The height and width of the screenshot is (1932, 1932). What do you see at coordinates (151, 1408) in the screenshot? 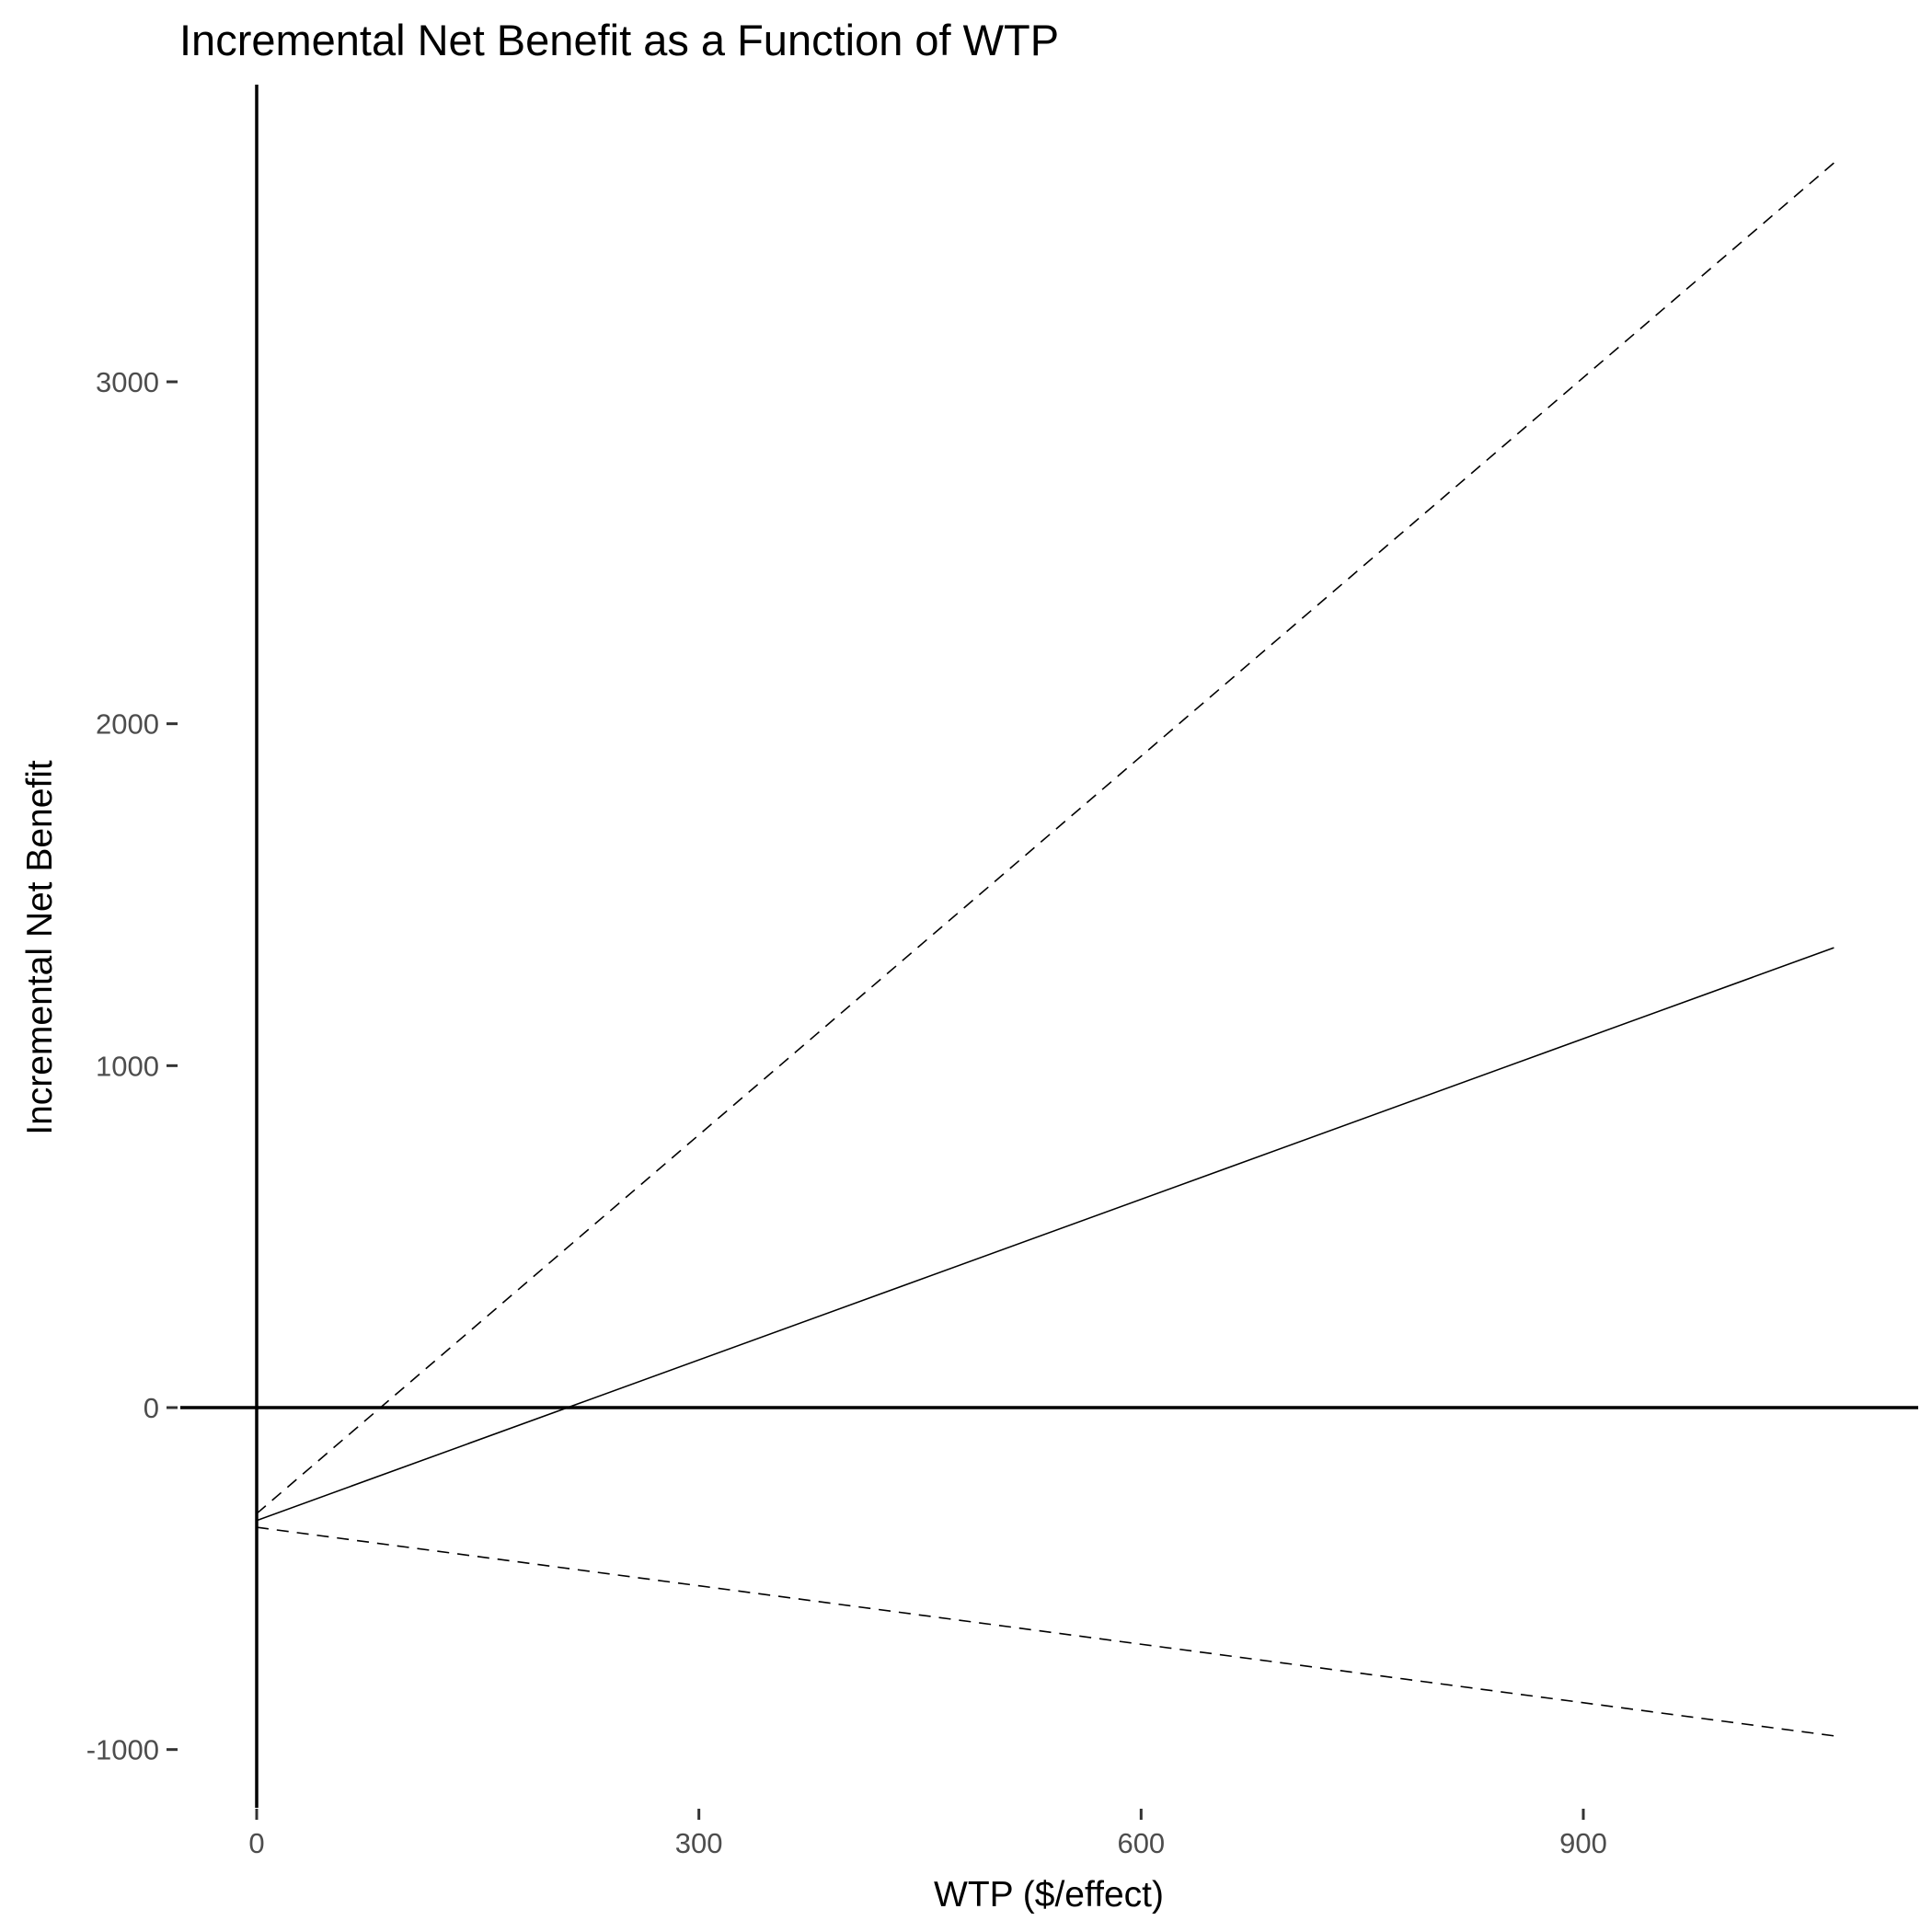
I see `y-tick-label: 0` at bounding box center [151, 1408].